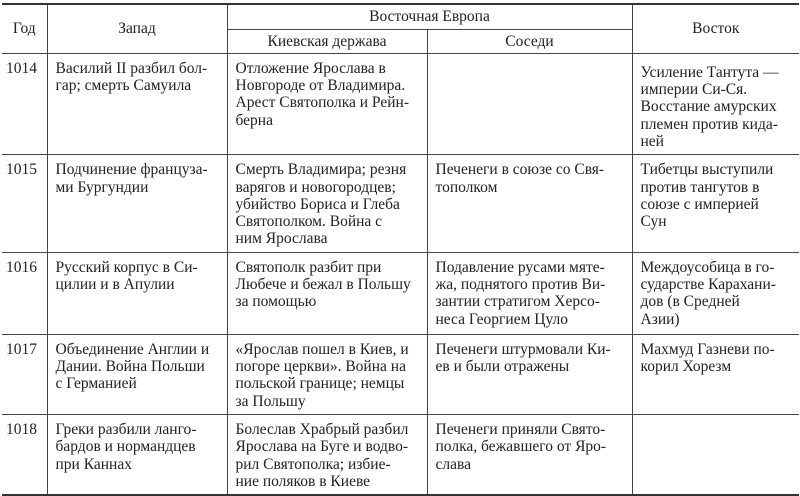  Describe the element at coordinates (25, 104) in the screenshot. I see `year-cell: 1014` at that location.